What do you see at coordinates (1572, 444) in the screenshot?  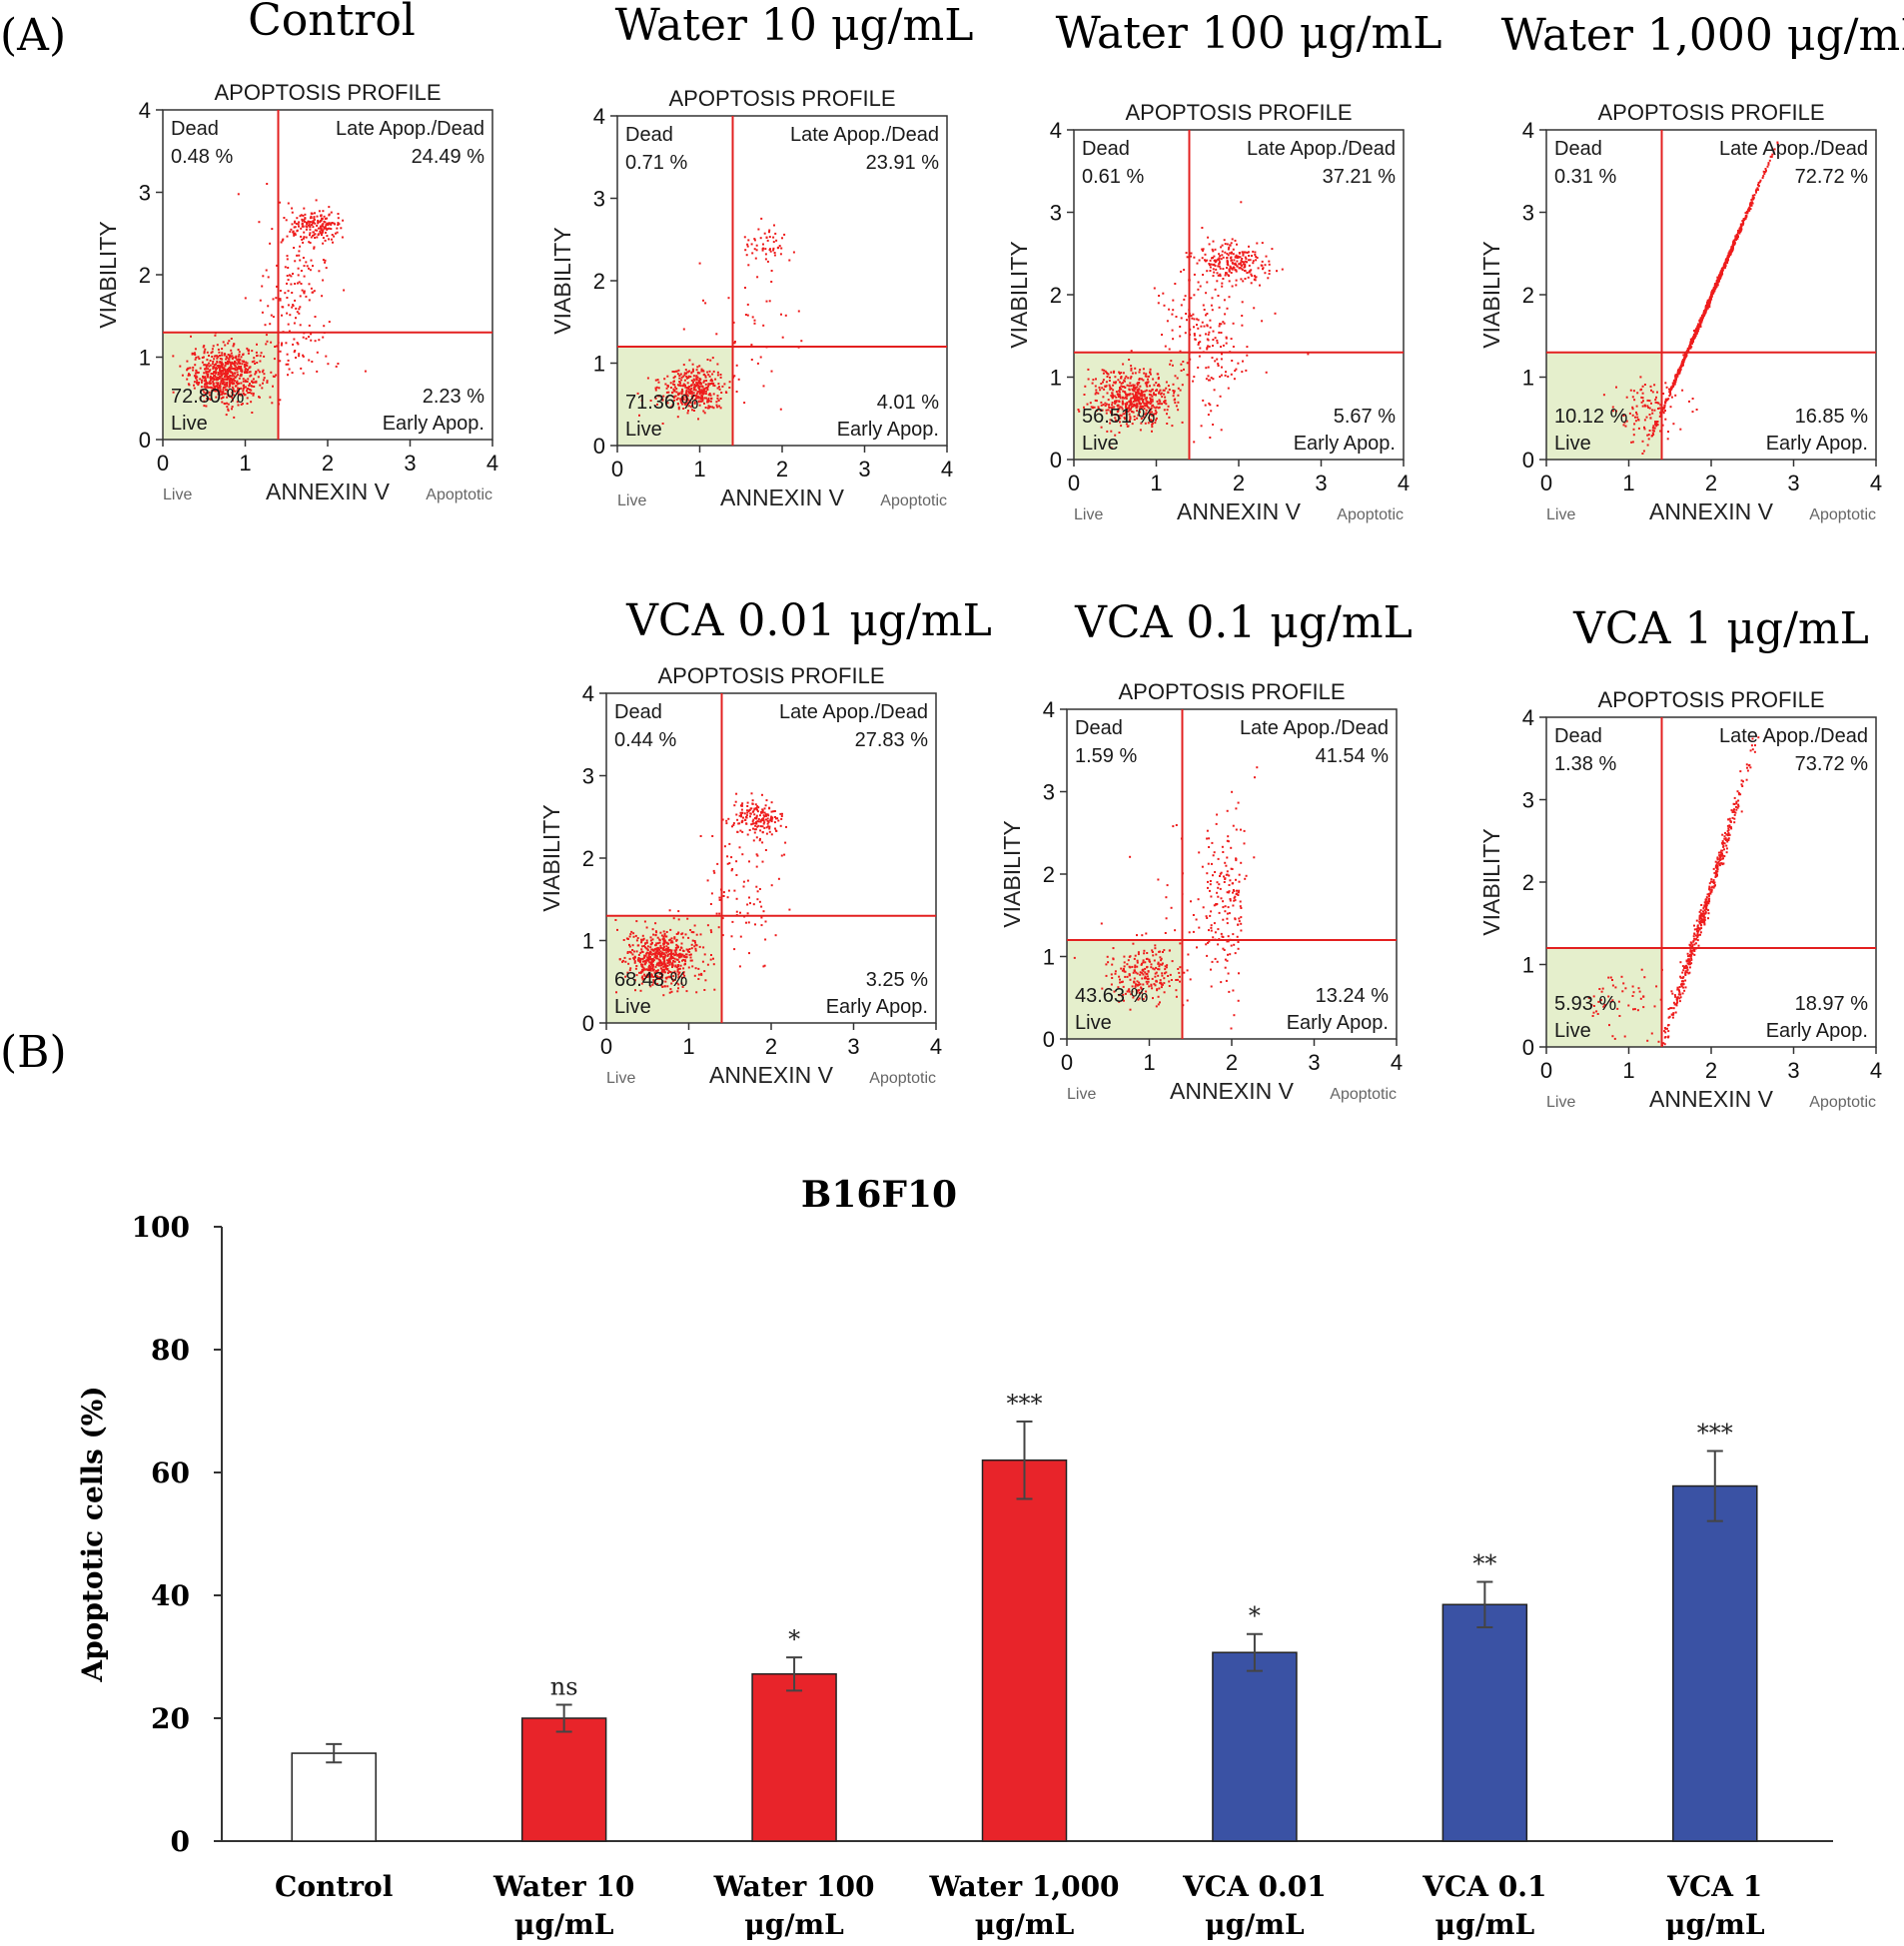 I see `quadrant-live-label: Live` at bounding box center [1572, 444].